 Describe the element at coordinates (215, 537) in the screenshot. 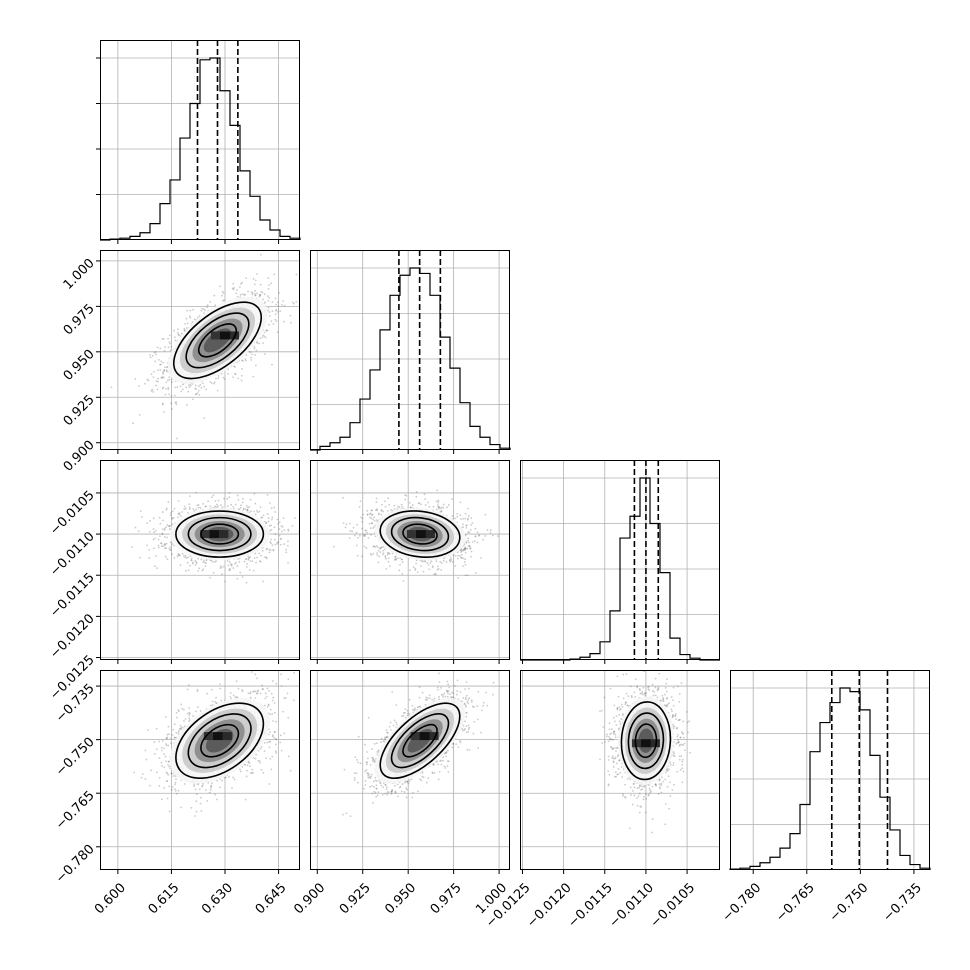

I see `density-layer` at that location.